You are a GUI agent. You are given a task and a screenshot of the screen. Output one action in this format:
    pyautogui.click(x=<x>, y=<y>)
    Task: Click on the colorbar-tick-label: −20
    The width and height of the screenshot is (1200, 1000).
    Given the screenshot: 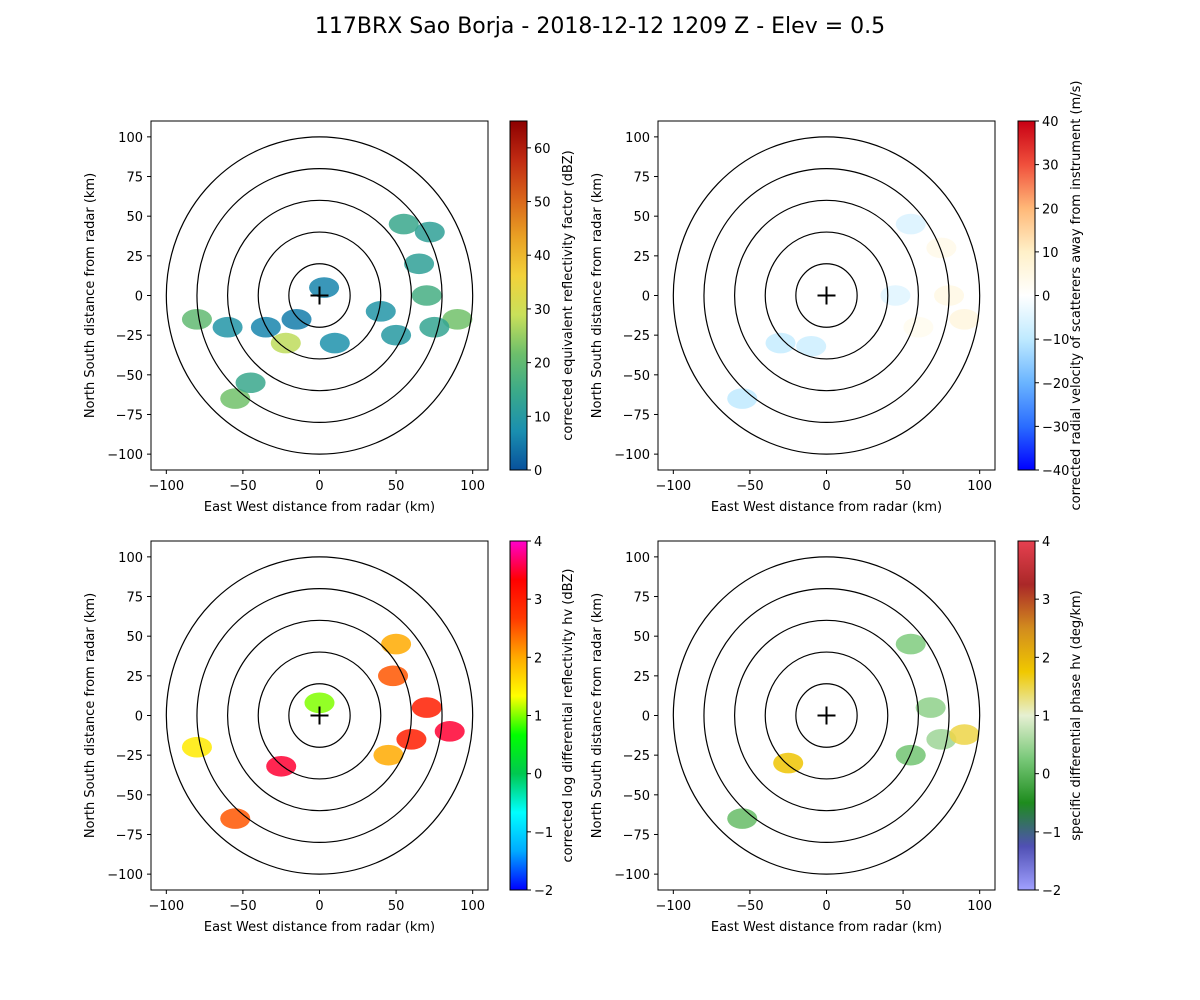 What is the action you would take?
    pyautogui.click(x=1055, y=384)
    